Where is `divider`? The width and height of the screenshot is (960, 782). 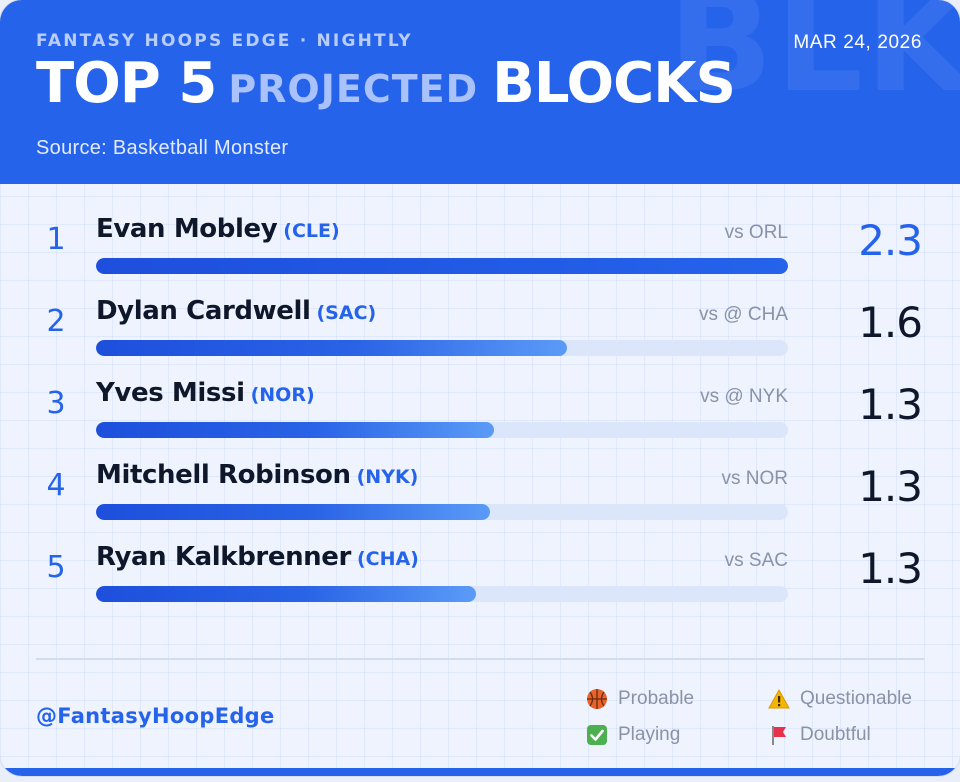 divider is located at coordinates (480, 659).